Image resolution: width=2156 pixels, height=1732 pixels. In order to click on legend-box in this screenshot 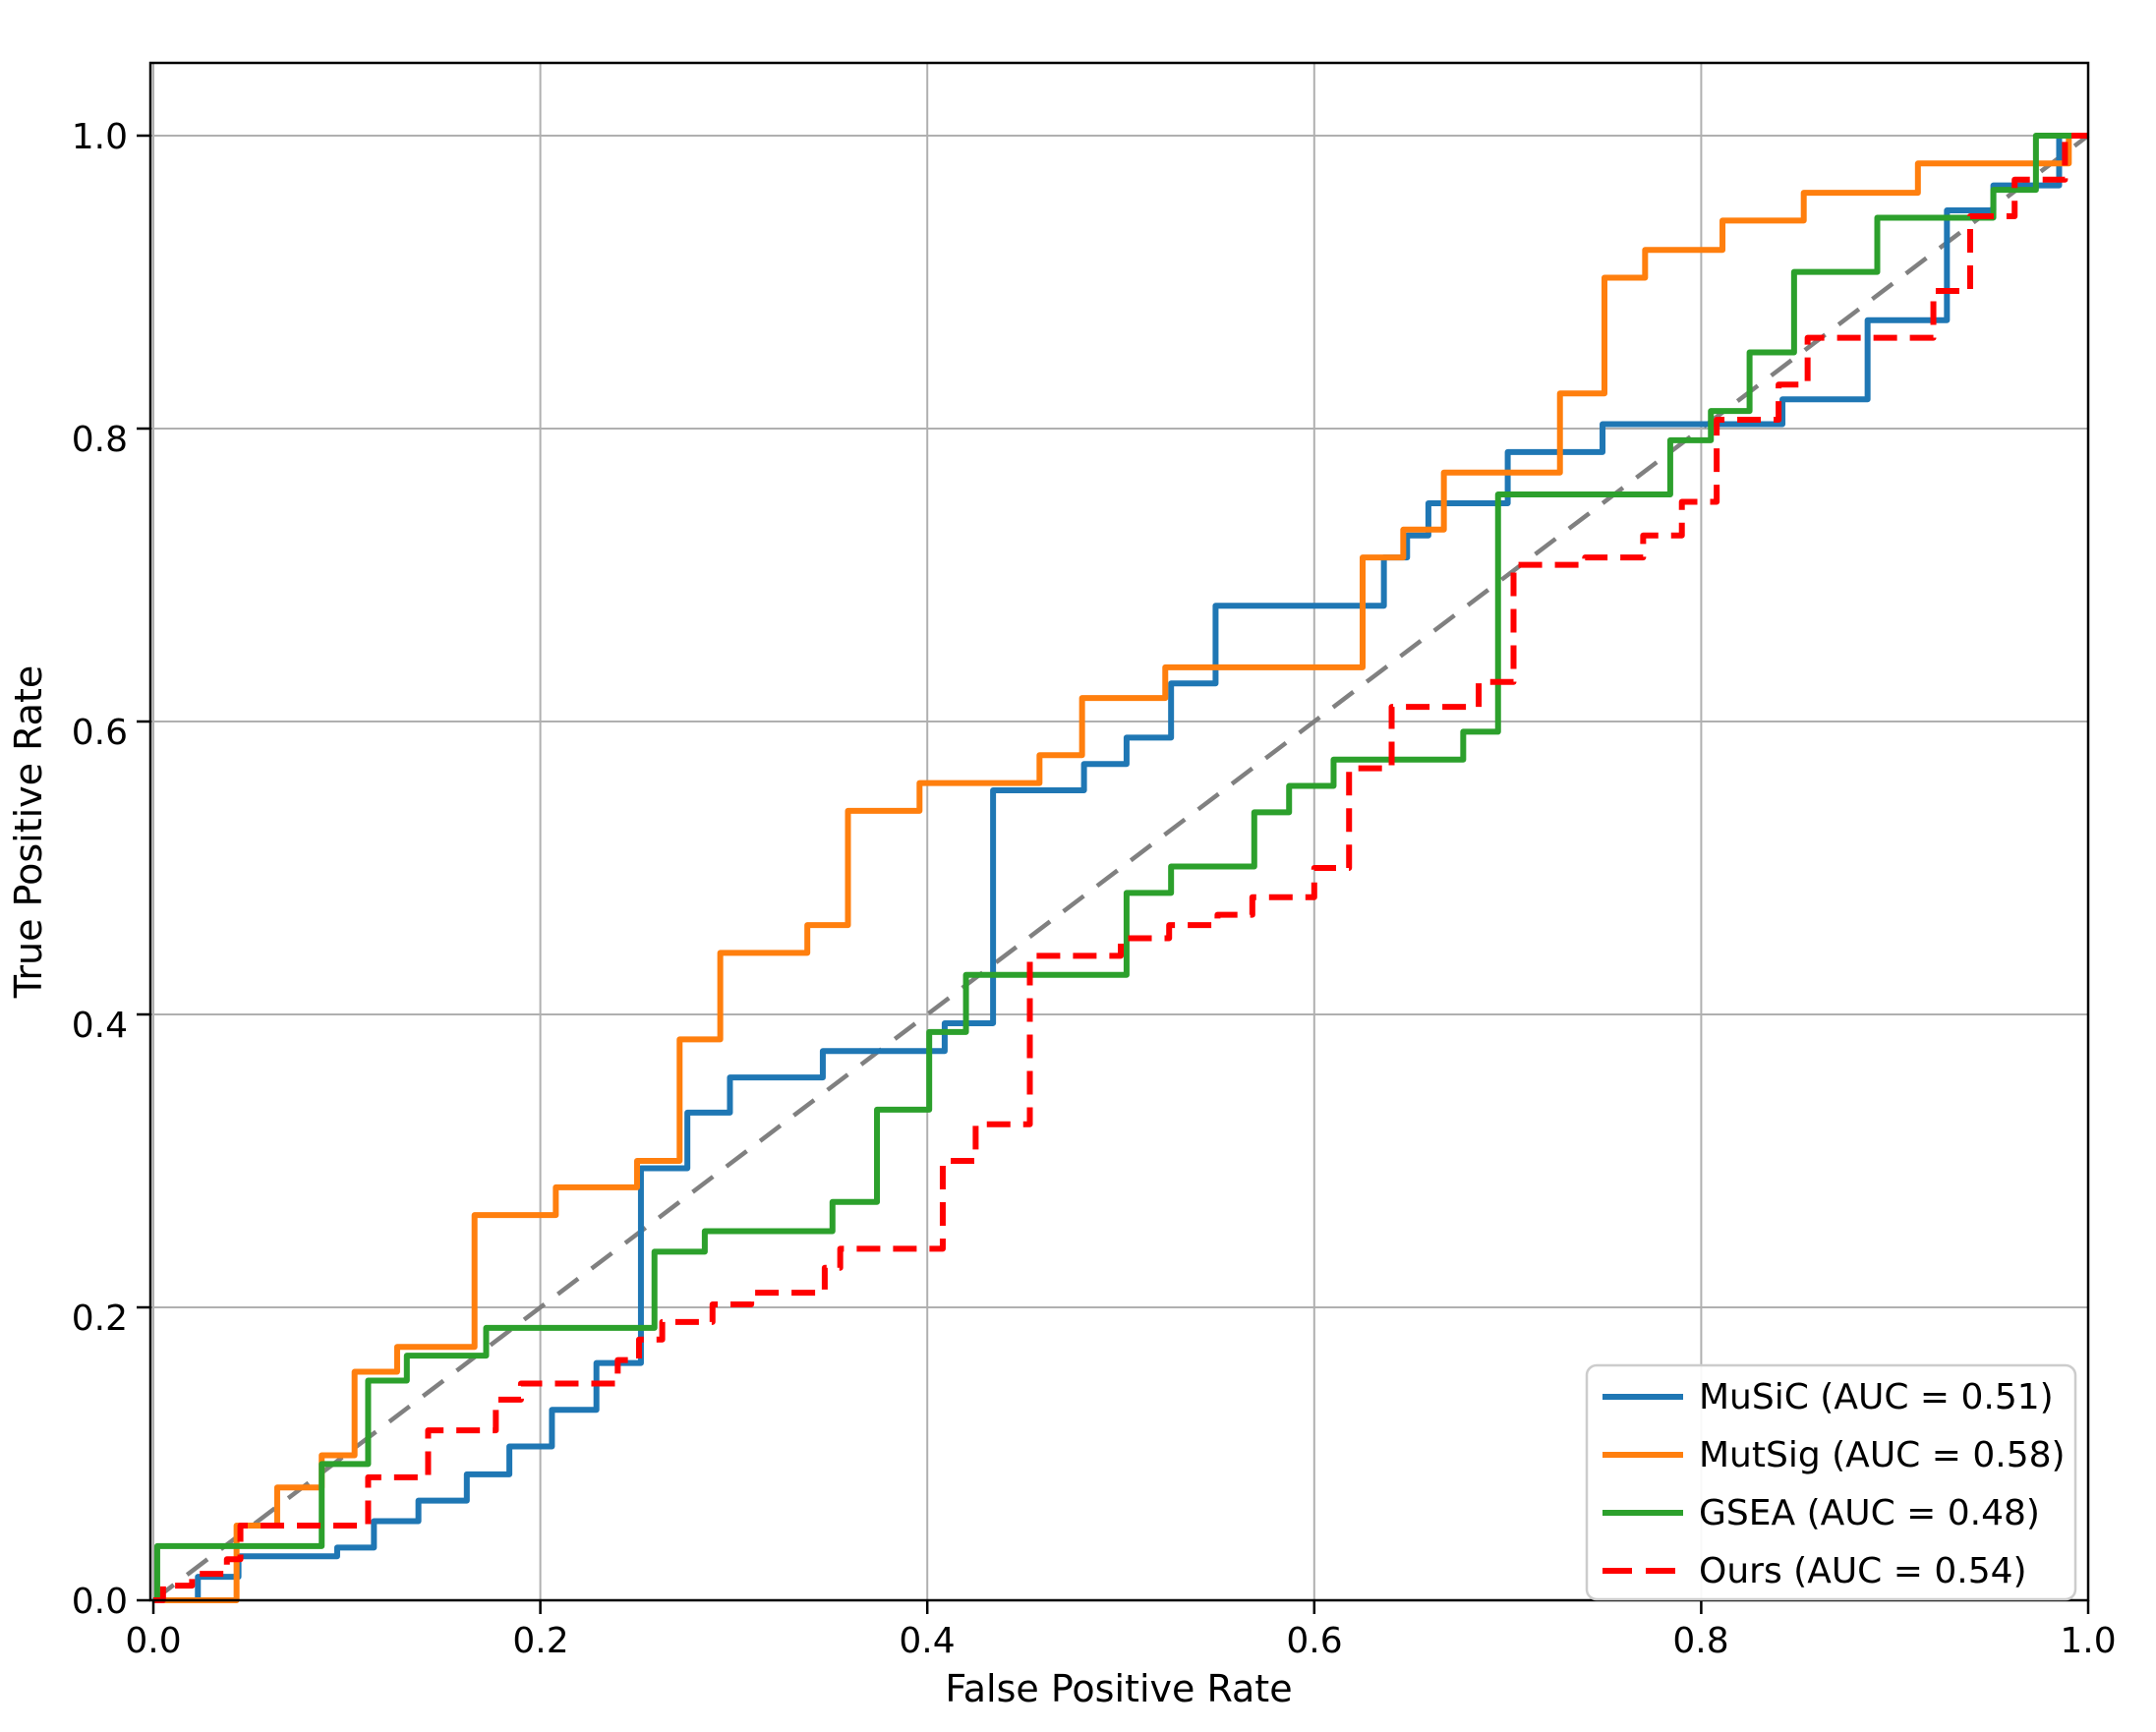, I will do `click(1831, 1482)`.